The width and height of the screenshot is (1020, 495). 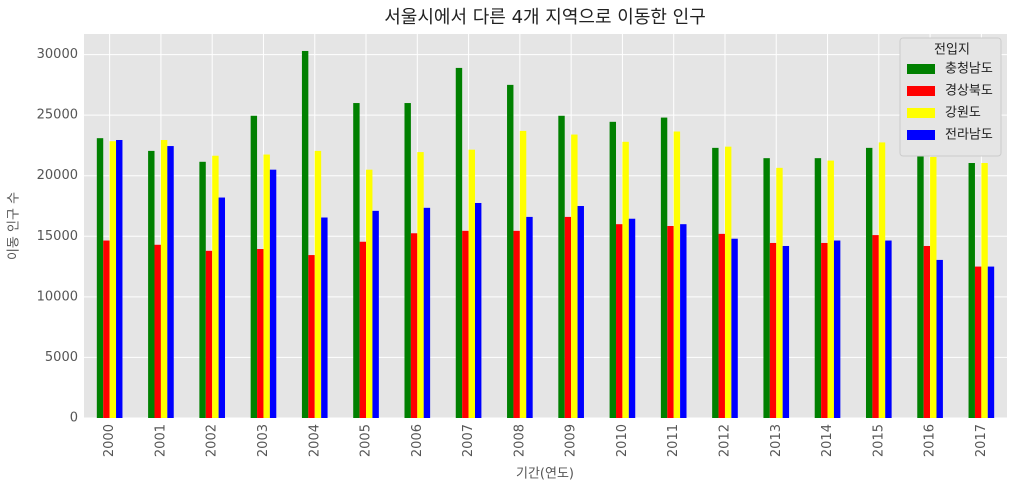 I want to click on y-tick-label: 30000, so click(x=57, y=54).